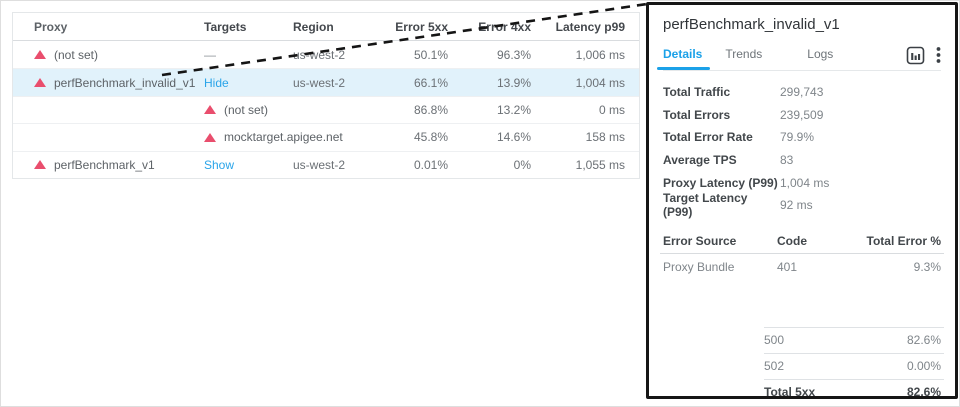 The width and height of the screenshot is (960, 407). Describe the element at coordinates (513, 54) in the screenshot. I see `error-4xx-cell: 96.3%` at that location.